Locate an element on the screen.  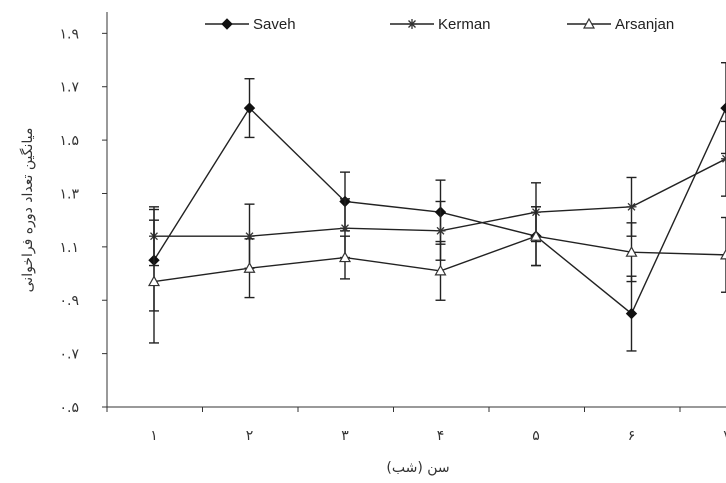
x-tick-label: ۵ is located at coordinates (536, 436).